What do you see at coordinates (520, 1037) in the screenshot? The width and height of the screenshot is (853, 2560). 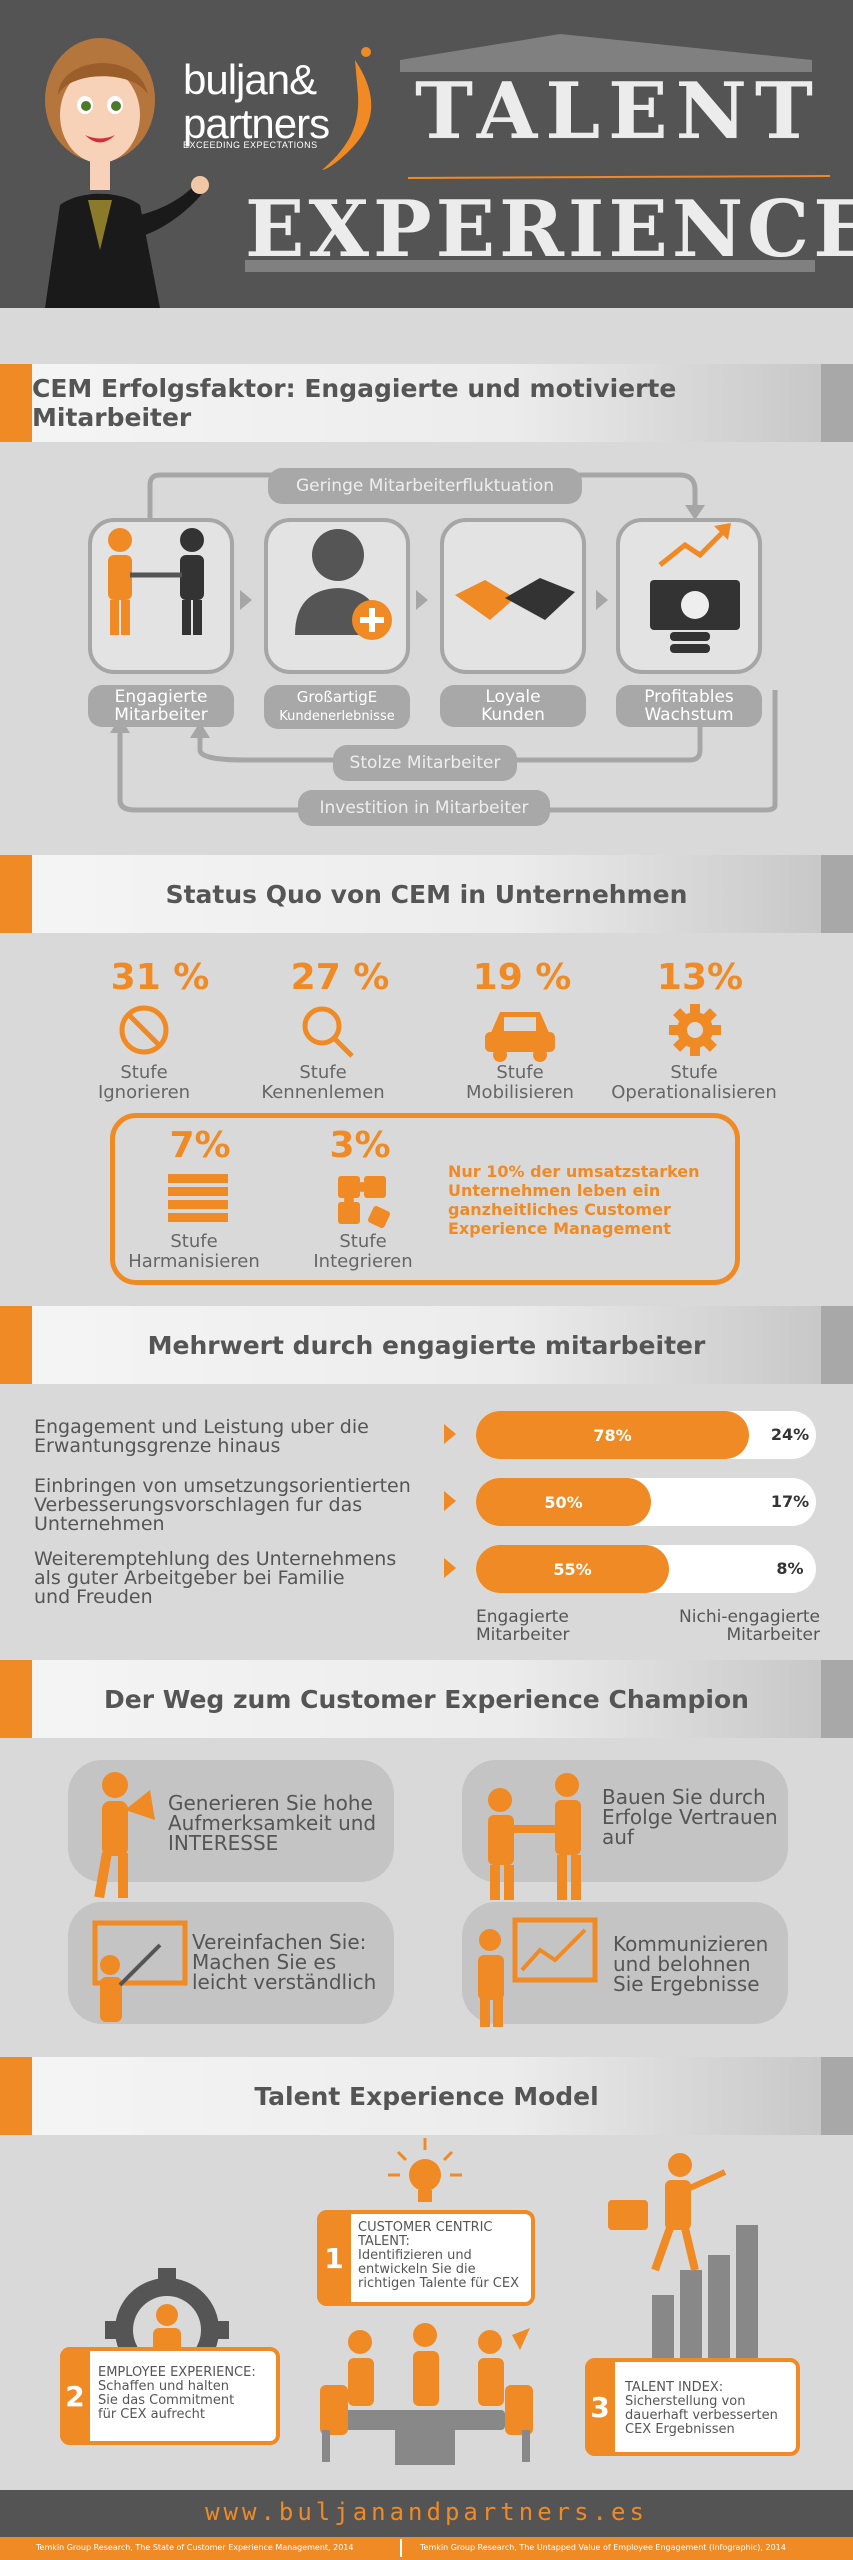 I see `car-icon` at bounding box center [520, 1037].